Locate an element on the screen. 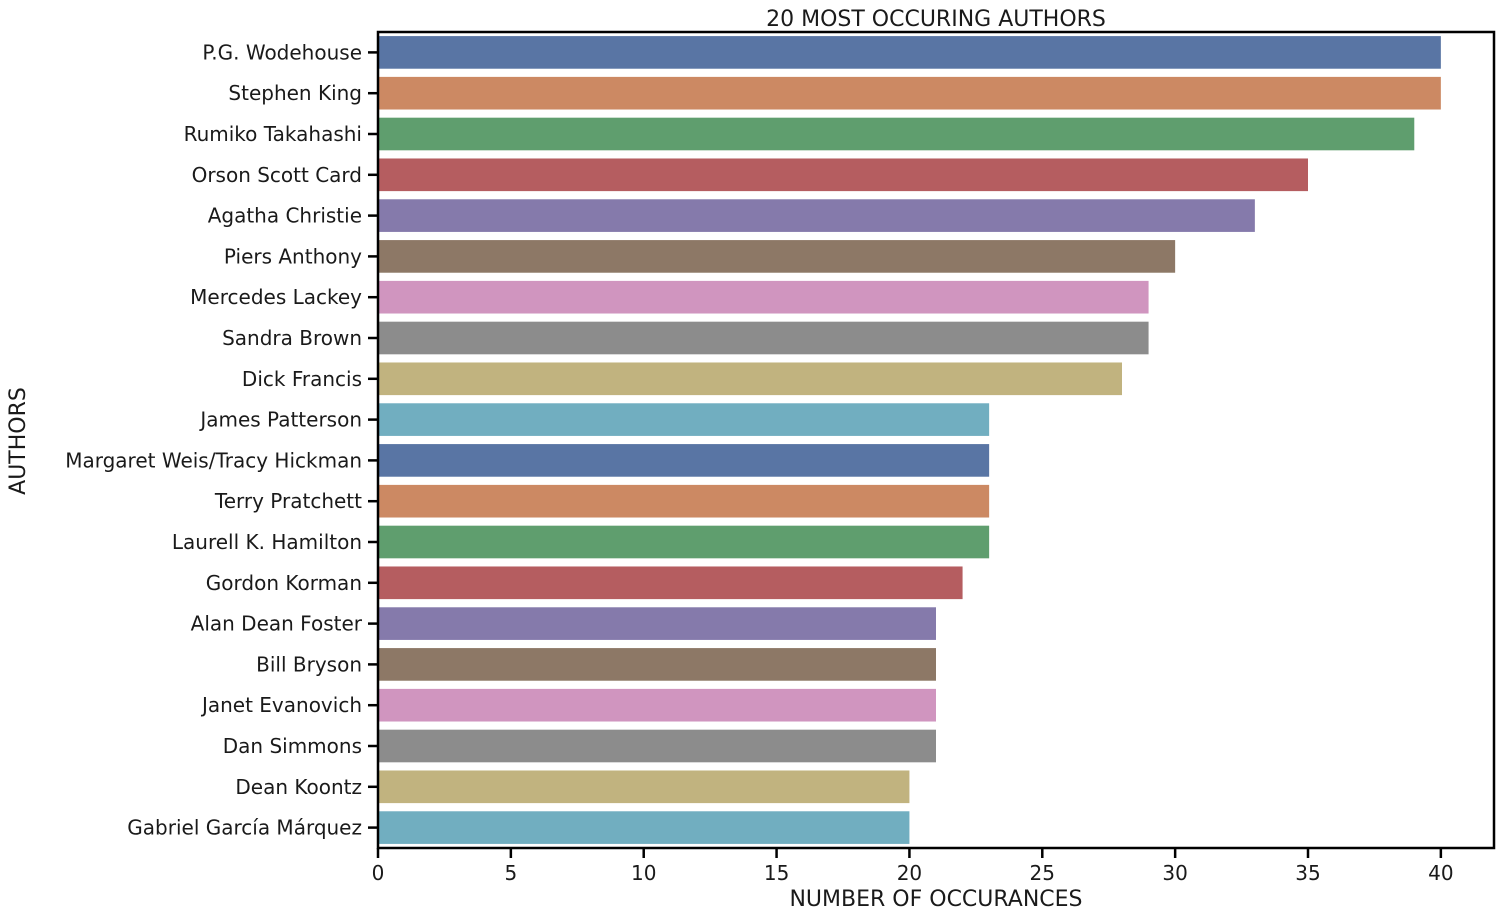 This screenshot has height=918, width=1501. x-tick-label: 15 is located at coordinates (776, 873).